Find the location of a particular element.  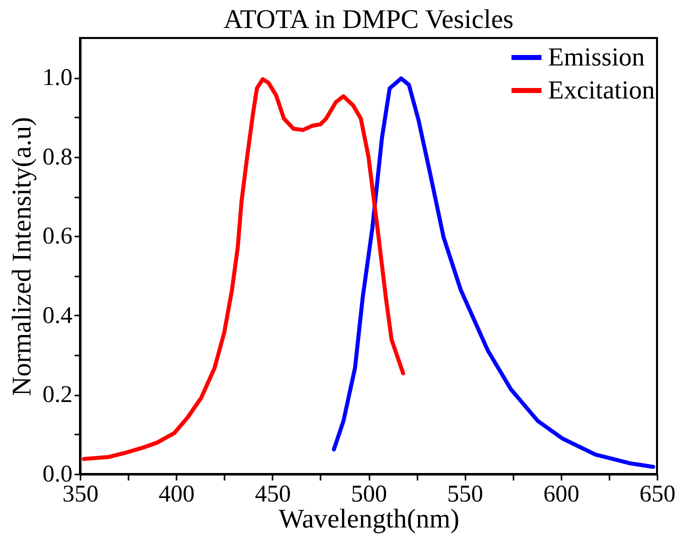

y-tick-label: 0.2 is located at coordinates (57, 395).